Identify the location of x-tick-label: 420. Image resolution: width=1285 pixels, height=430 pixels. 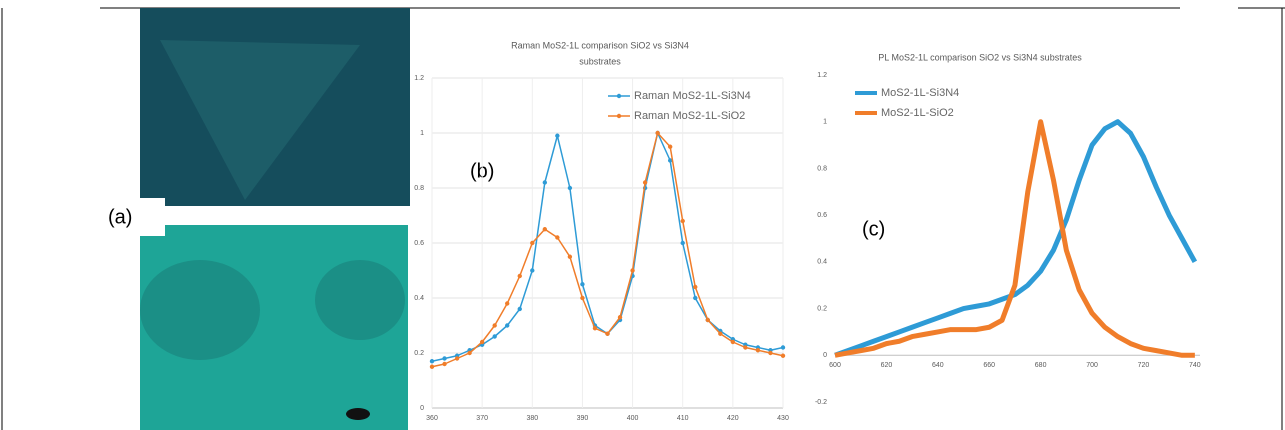
(733, 418).